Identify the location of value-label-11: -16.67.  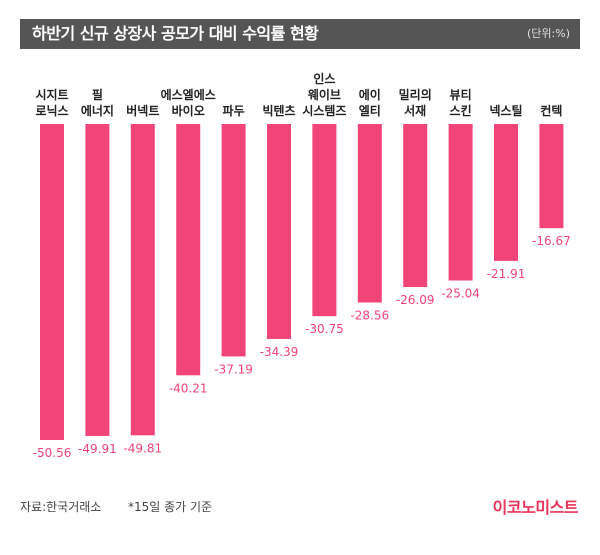
(551, 241).